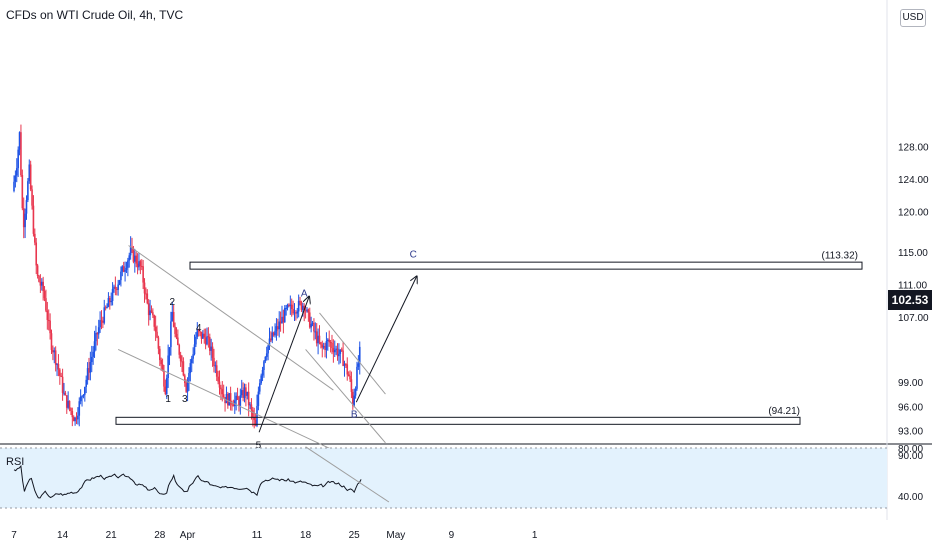 This screenshot has width=932, height=555. I want to click on wave-label-A: A, so click(304, 294).